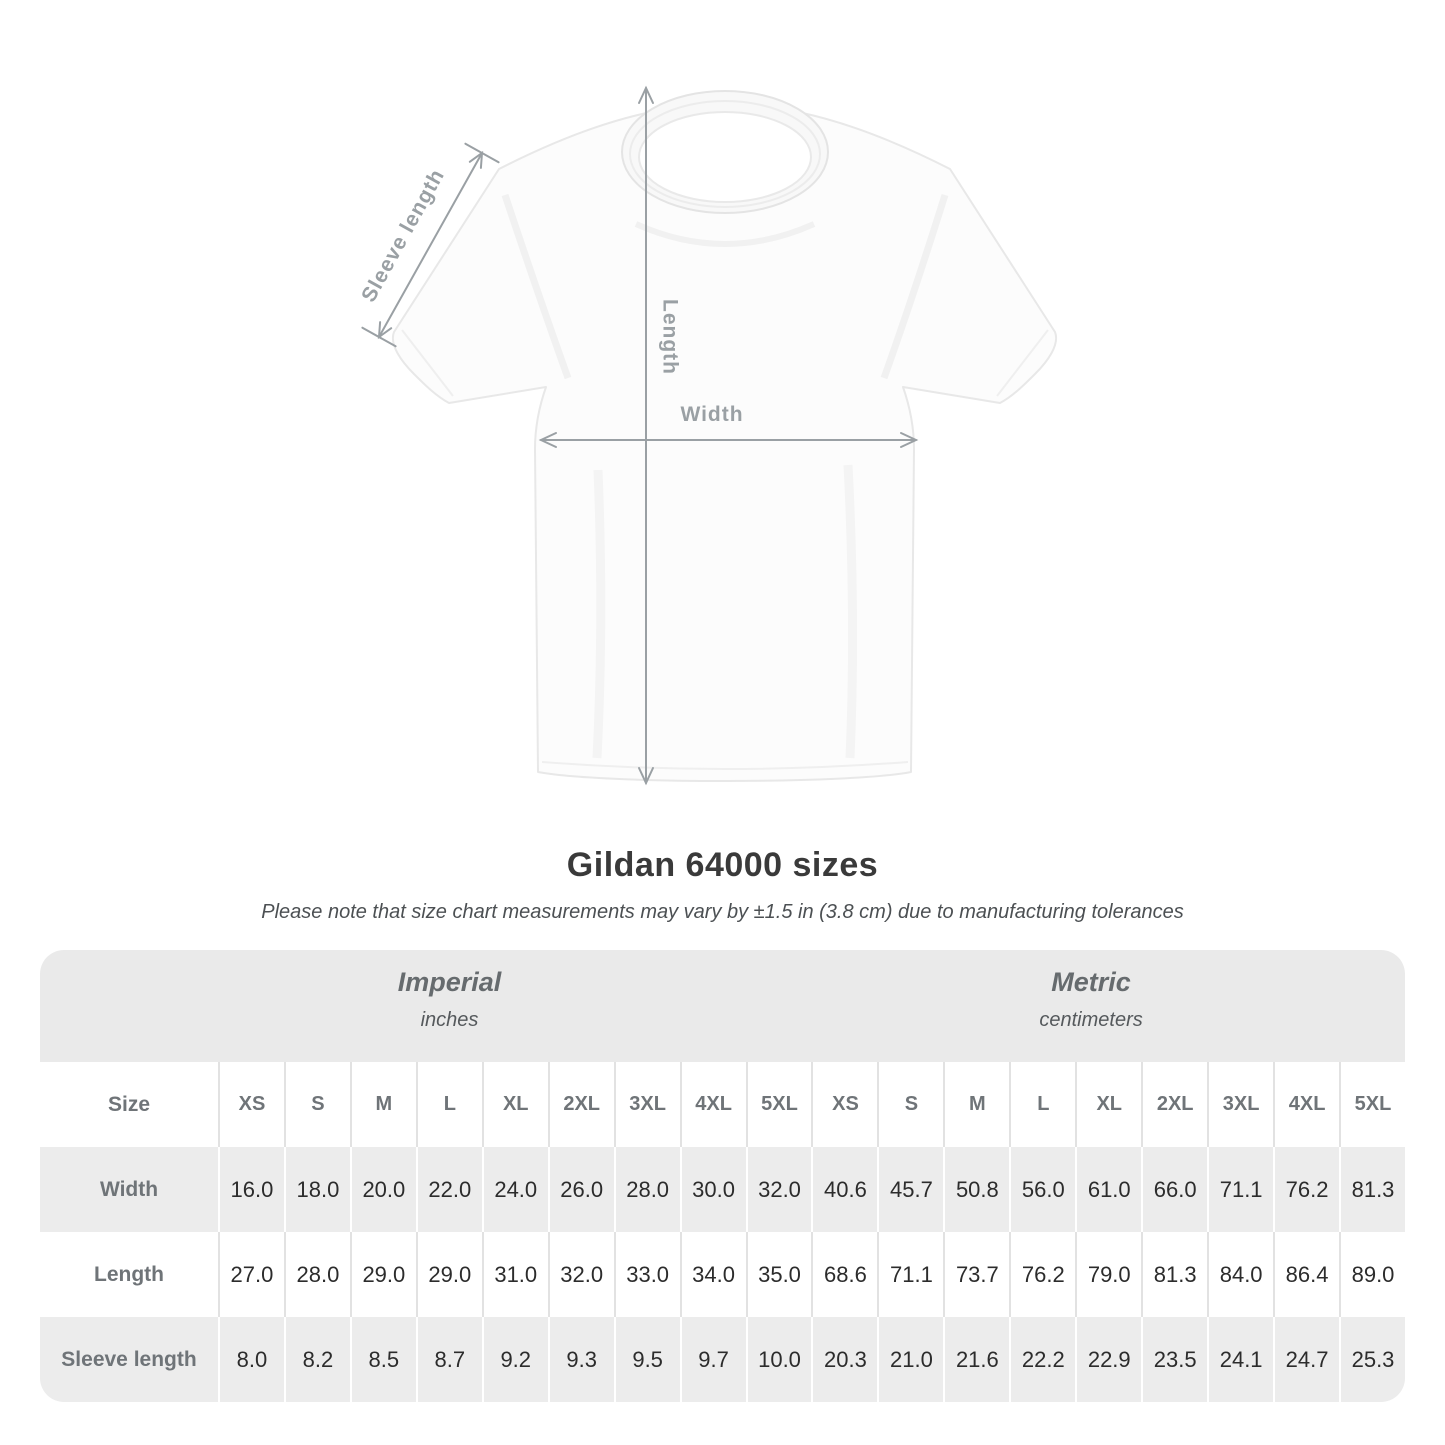 This screenshot has width=1445, height=1445. Describe the element at coordinates (580, 1359) in the screenshot. I see `value-cell: 9.3` at that location.